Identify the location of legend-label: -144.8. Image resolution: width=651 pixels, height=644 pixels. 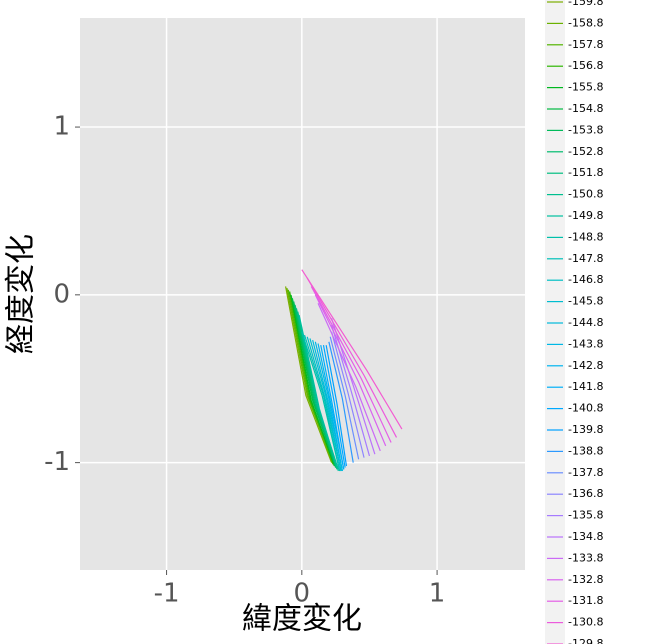
(585, 322).